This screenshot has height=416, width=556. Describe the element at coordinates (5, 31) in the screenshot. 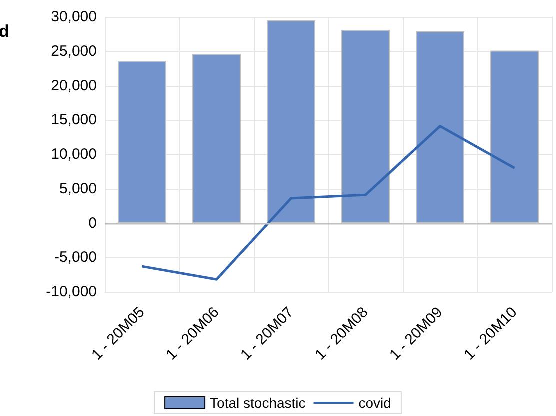

I see `text: d` at that location.